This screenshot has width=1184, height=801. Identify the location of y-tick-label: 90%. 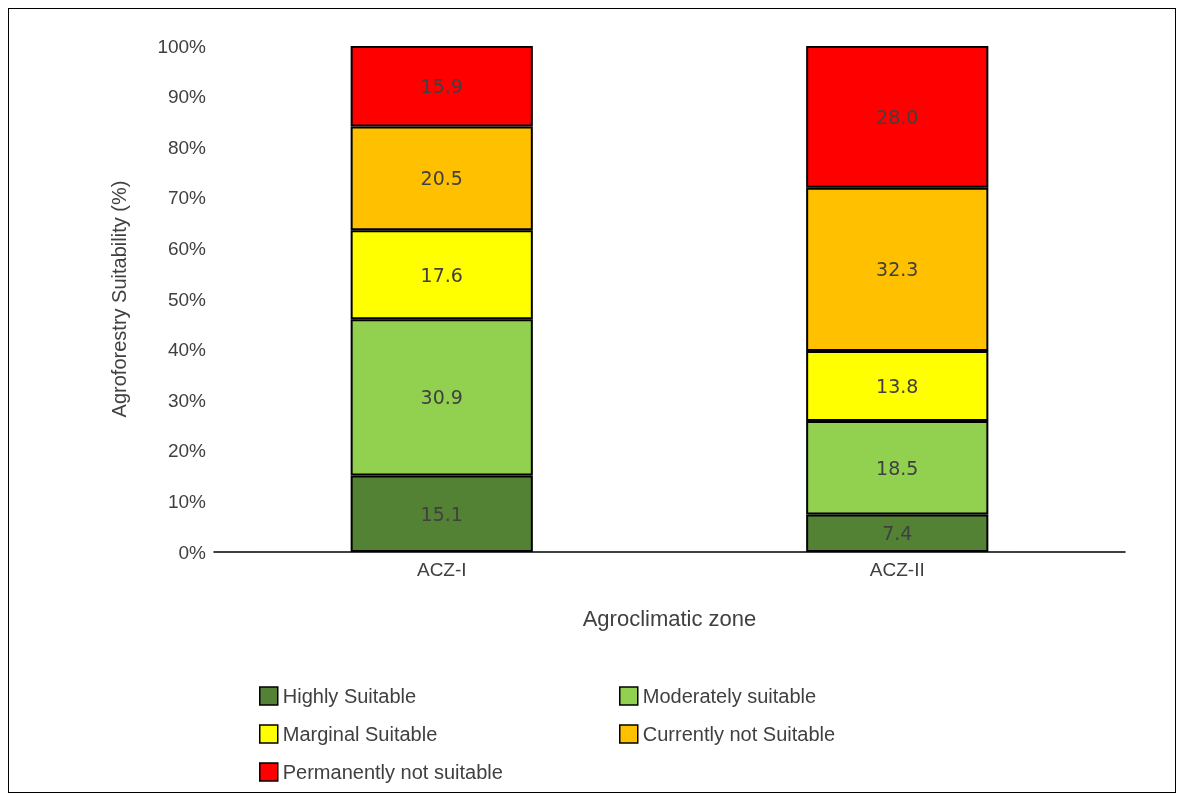
(187, 97).